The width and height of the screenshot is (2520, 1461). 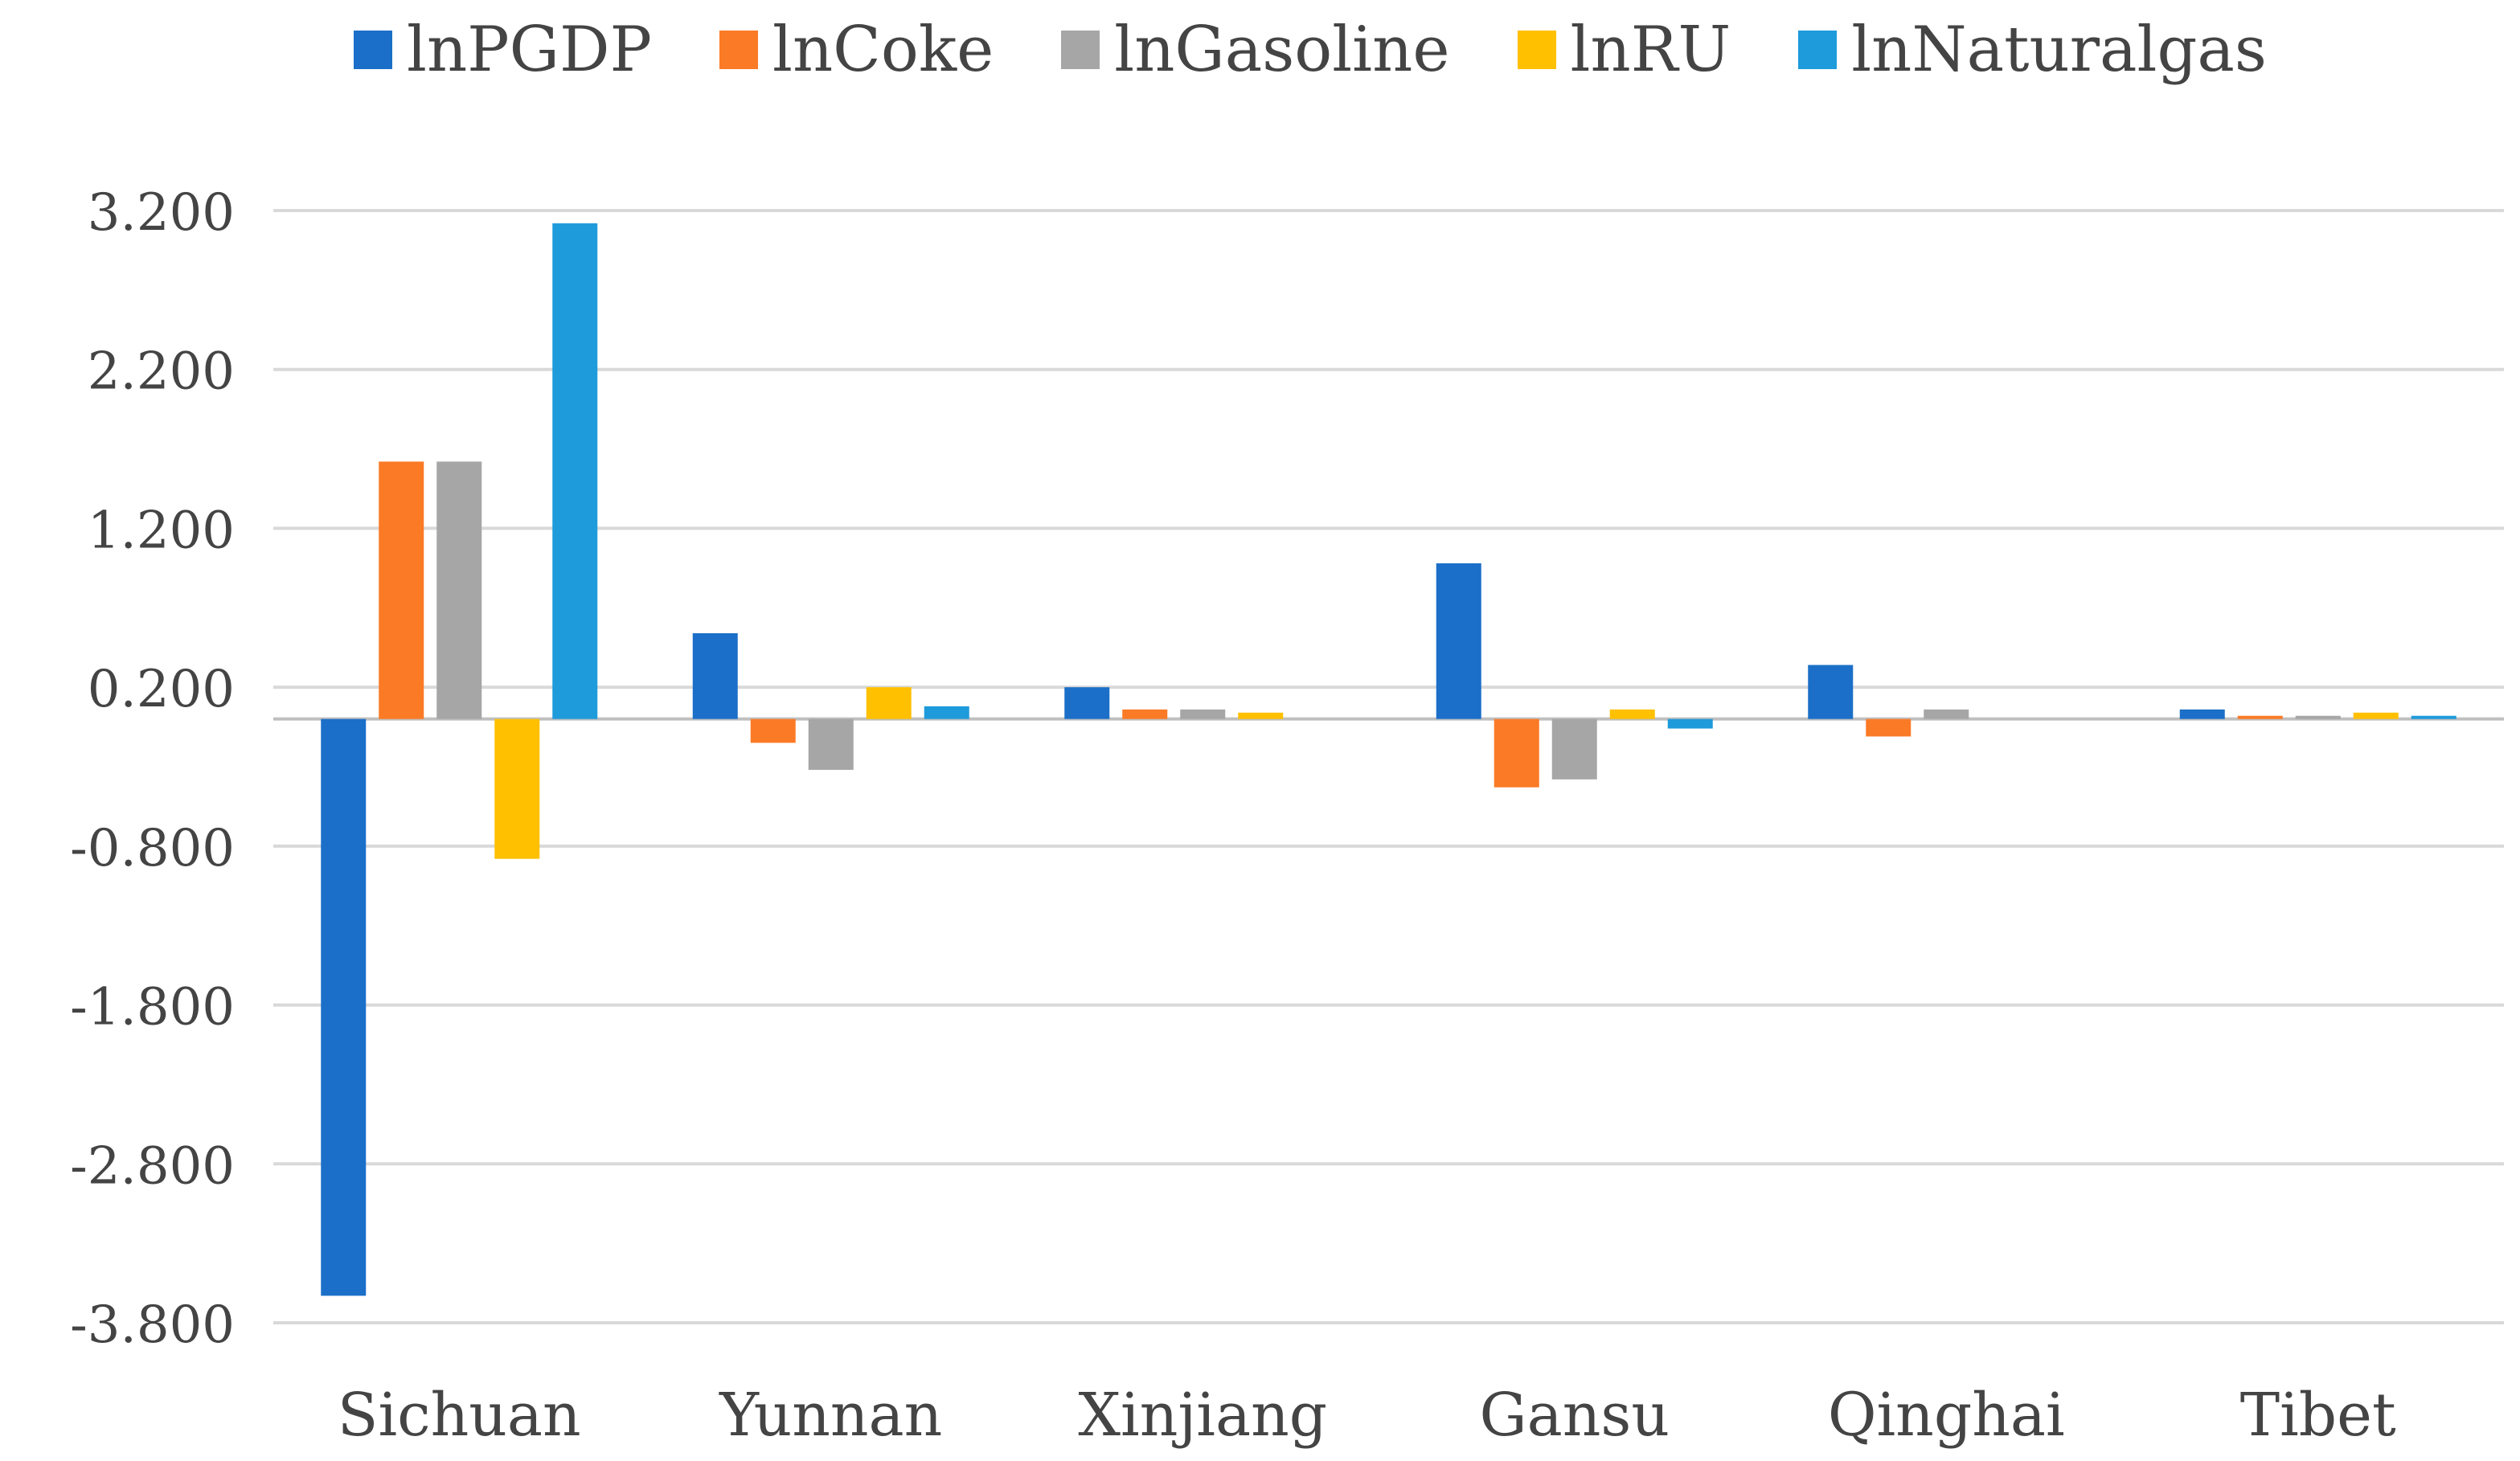 What do you see at coordinates (1632, 714) in the screenshot?
I see `bar-lnru-gansu` at bounding box center [1632, 714].